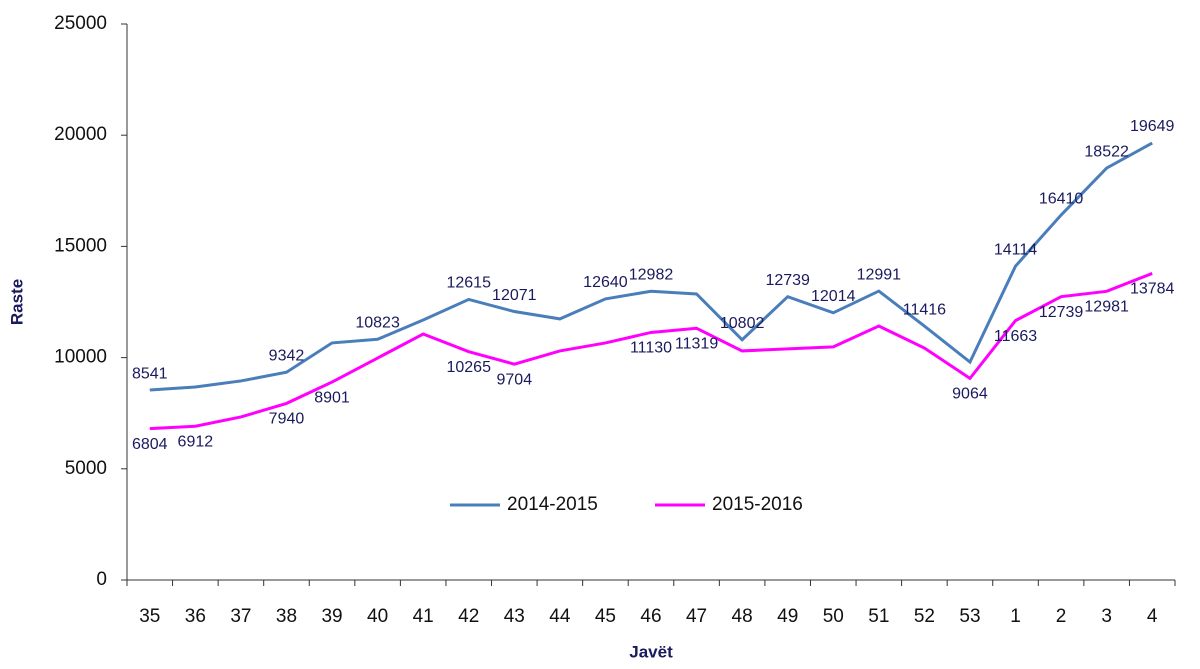 The width and height of the screenshot is (1200, 669). I want to click on y-tick-label: 15000, so click(80, 245).